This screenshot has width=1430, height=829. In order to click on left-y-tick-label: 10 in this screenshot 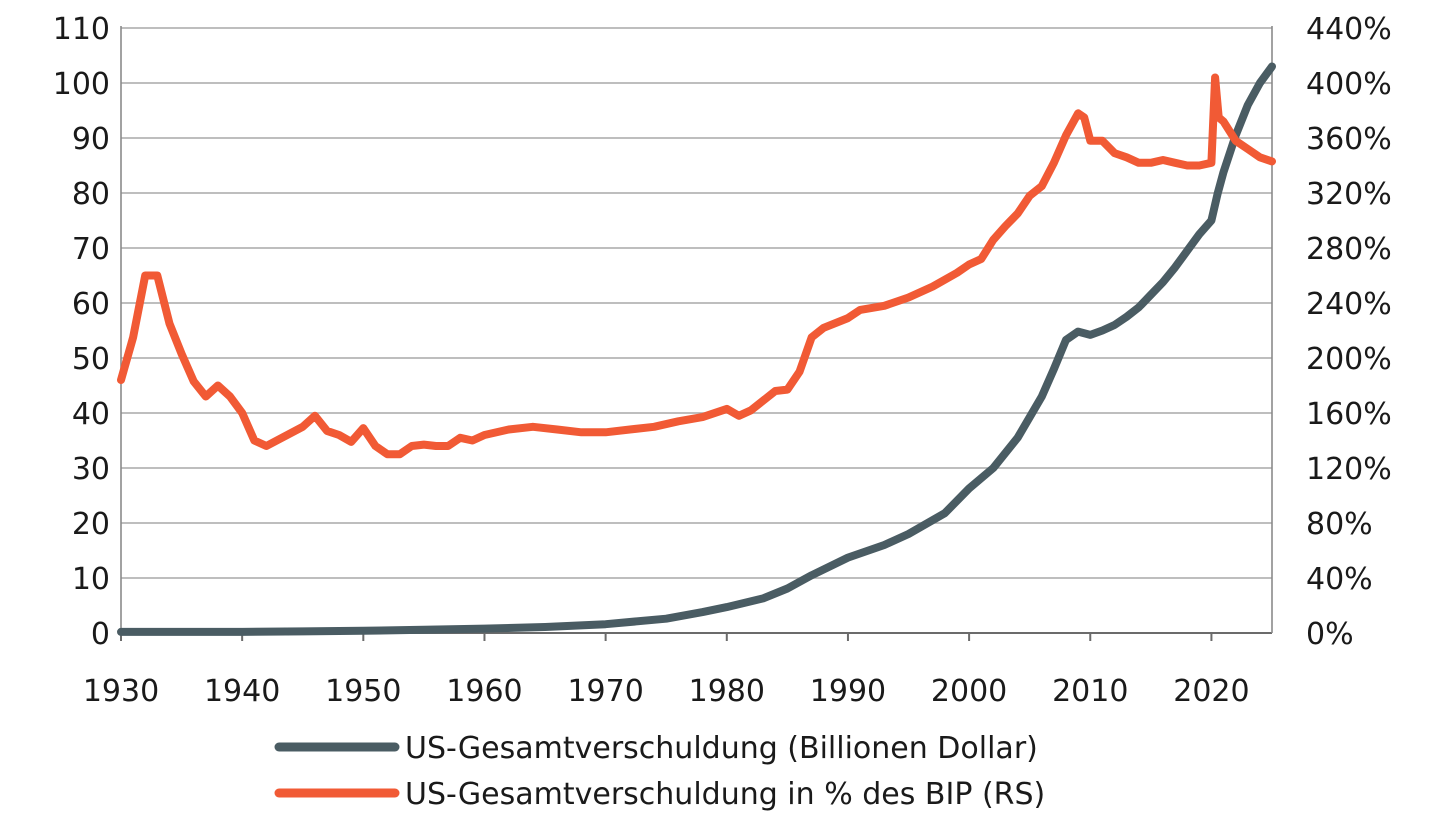, I will do `click(91, 579)`.